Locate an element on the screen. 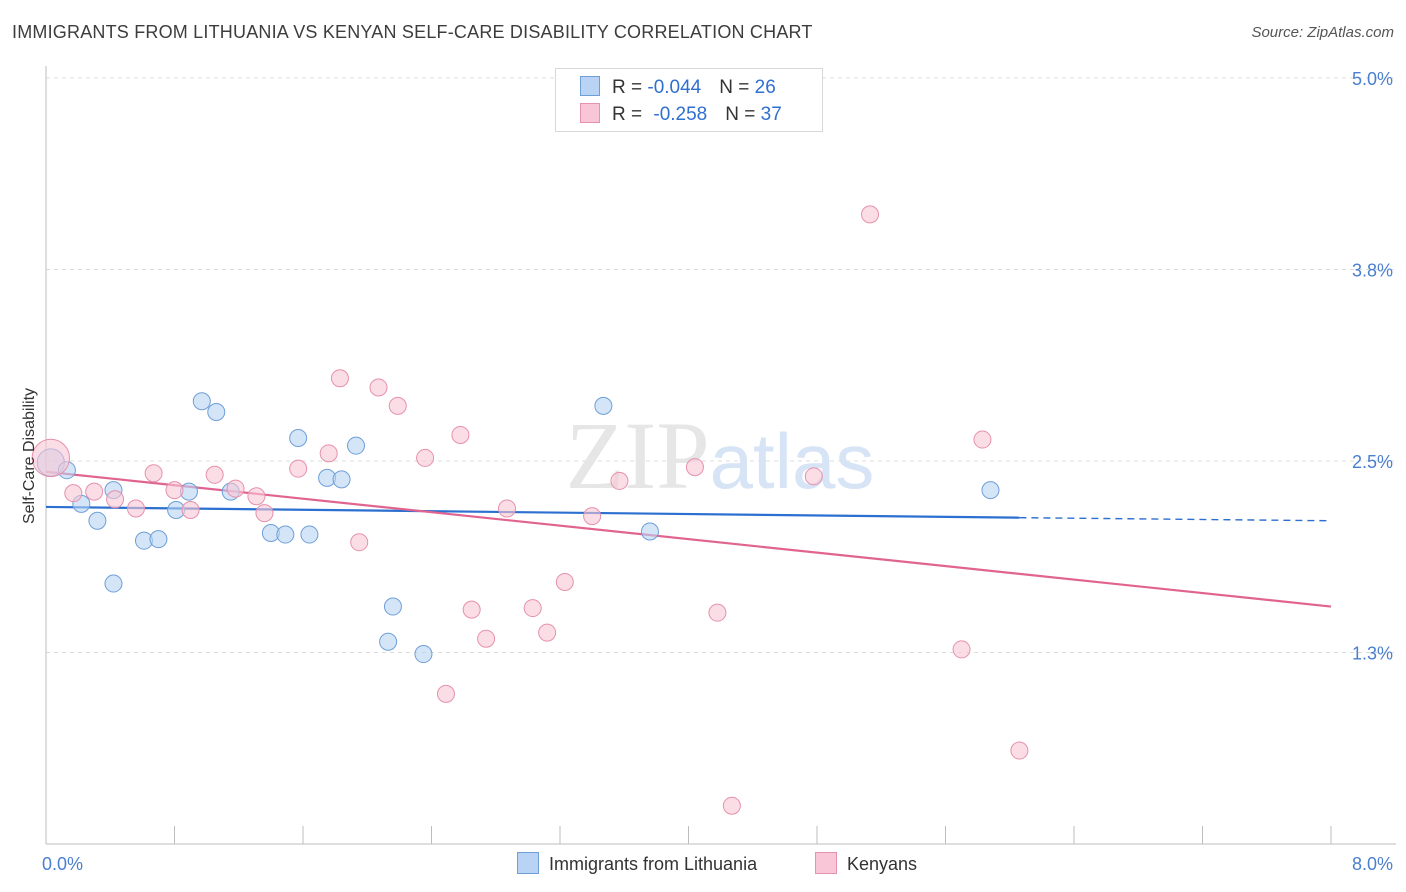 Image resolution: width=1406 pixels, height=892 pixels. trend-line-lithuania is located at coordinates (532, 512).